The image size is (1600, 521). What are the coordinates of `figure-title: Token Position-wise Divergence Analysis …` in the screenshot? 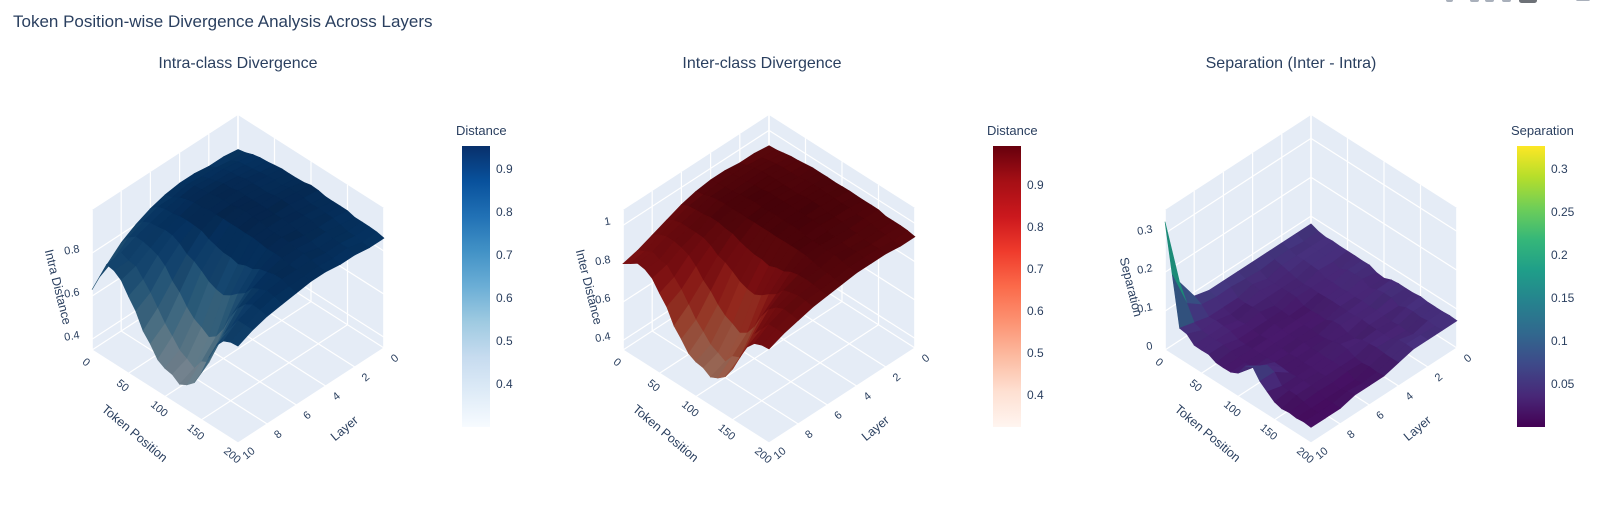 It's located at (223, 21).